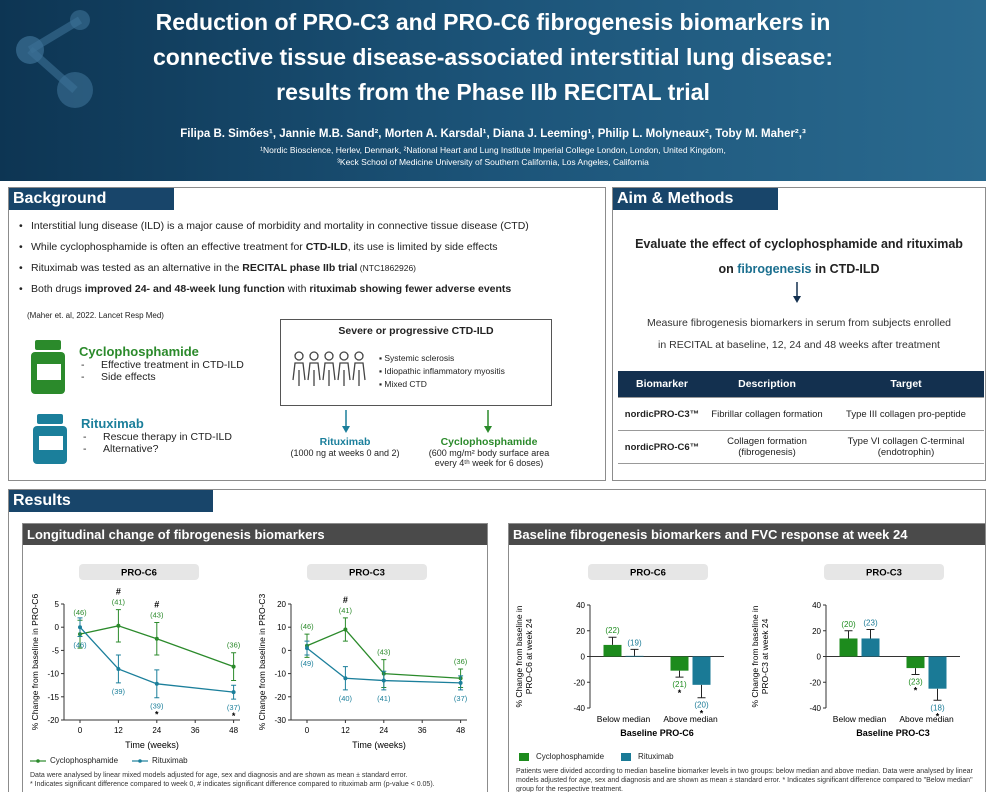 The height and width of the screenshot is (792, 986). I want to click on legend-label: Rituximab, so click(656, 756).